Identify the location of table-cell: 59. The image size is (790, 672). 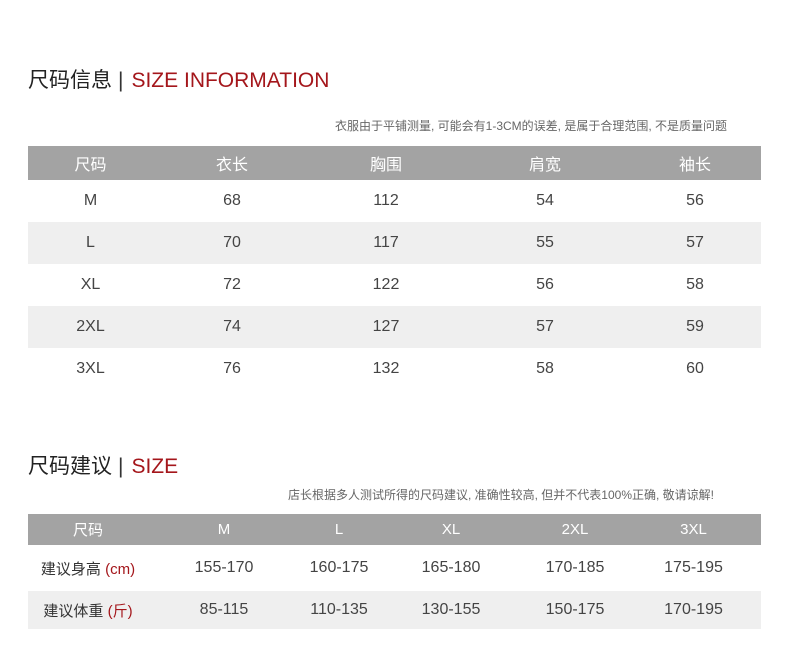
(695, 326).